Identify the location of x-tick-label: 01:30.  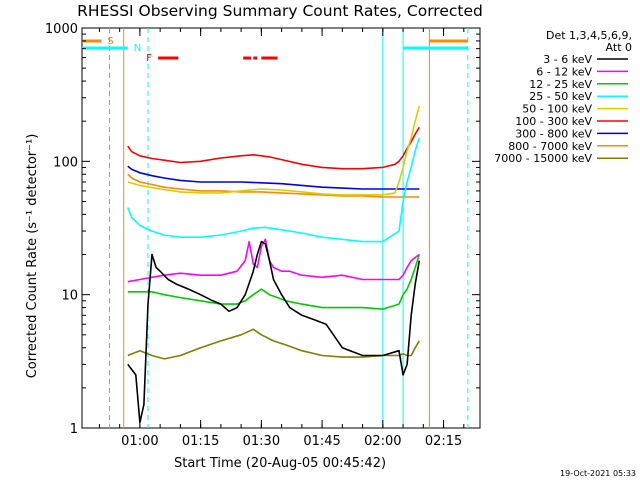
(261, 441).